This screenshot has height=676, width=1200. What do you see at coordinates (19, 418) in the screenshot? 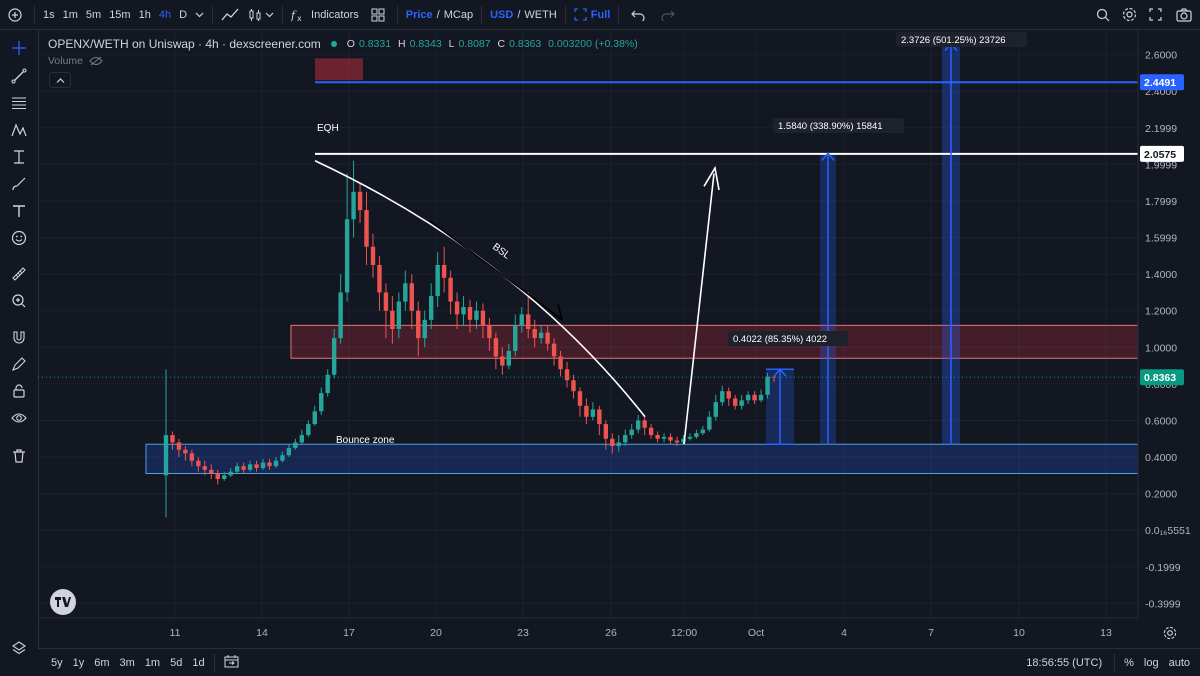
I see `hide-drawings-tool` at bounding box center [19, 418].